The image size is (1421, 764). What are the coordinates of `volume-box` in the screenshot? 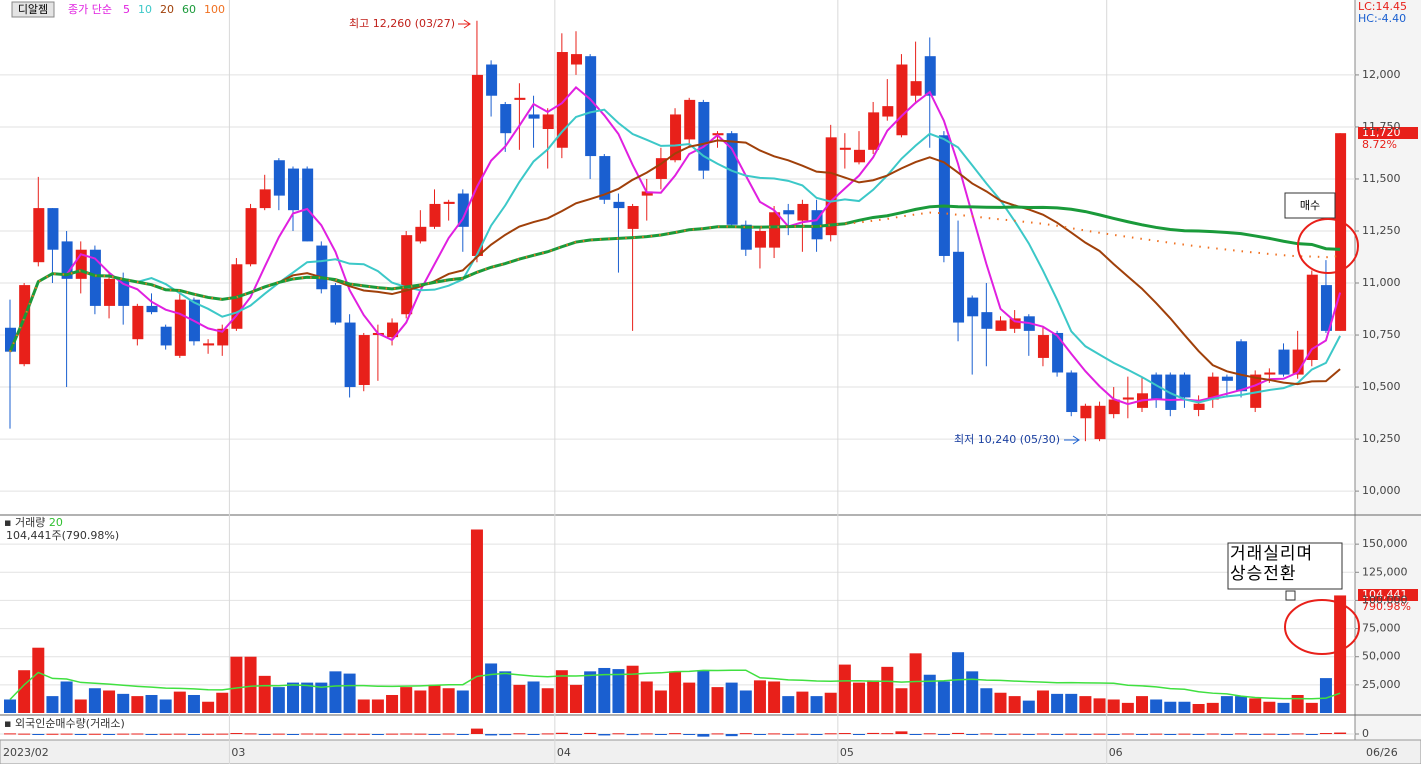 It's located at (1388, 595).